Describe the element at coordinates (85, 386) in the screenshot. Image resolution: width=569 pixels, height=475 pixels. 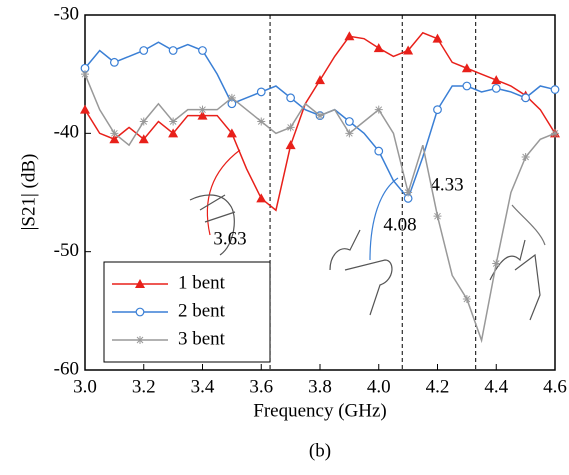
I see `x-tick-label: 3.0` at that location.